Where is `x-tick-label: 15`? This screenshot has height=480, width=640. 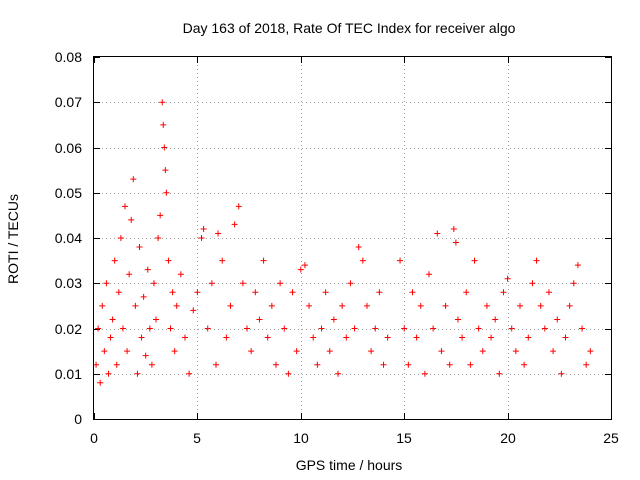 x-tick-label: 15 is located at coordinates (404, 438).